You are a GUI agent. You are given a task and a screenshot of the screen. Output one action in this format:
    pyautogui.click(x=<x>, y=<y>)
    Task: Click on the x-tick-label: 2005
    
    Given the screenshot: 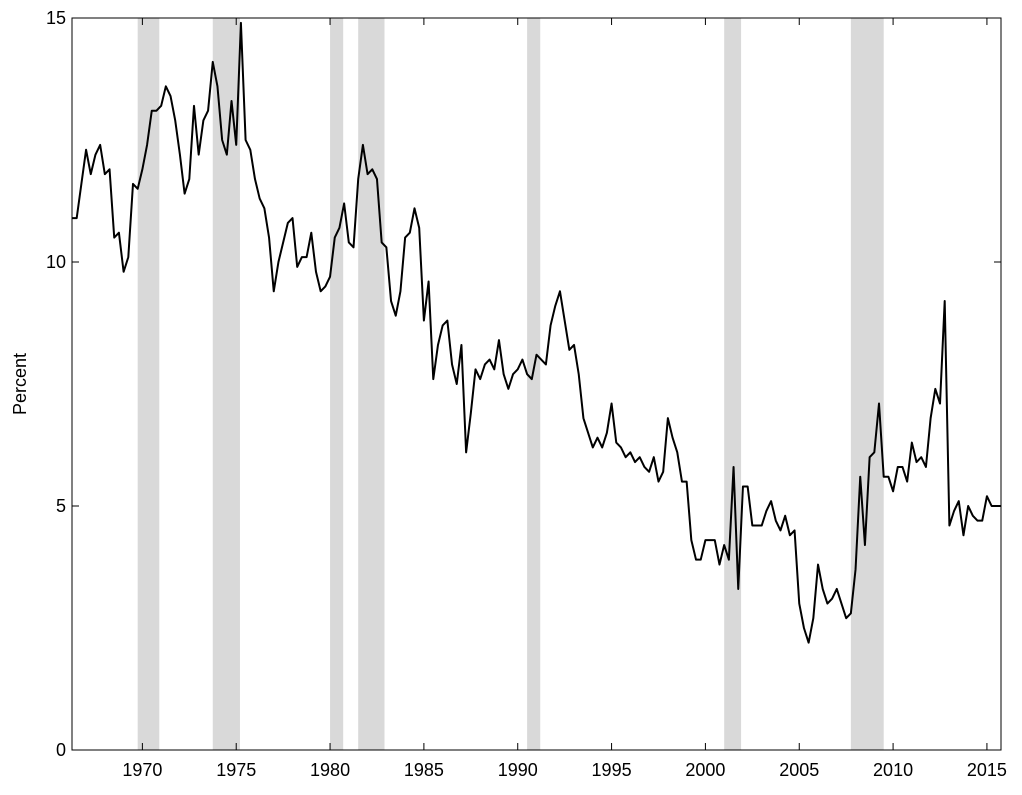 What is the action you would take?
    pyautogui.click(x=799, y=770)
    